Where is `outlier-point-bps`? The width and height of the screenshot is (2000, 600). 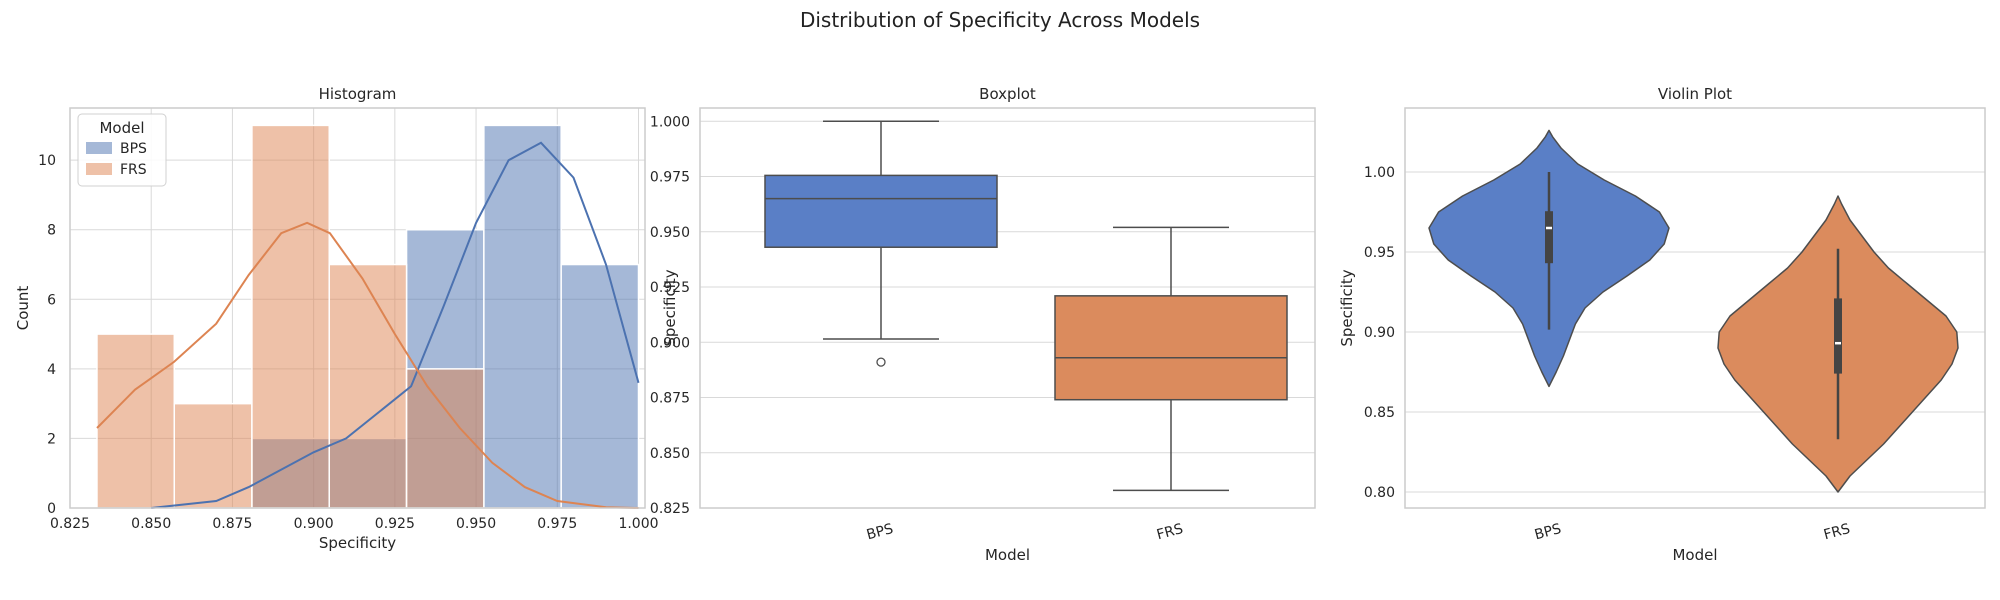
outlier-point-bps is located at coordinates (881, 362).